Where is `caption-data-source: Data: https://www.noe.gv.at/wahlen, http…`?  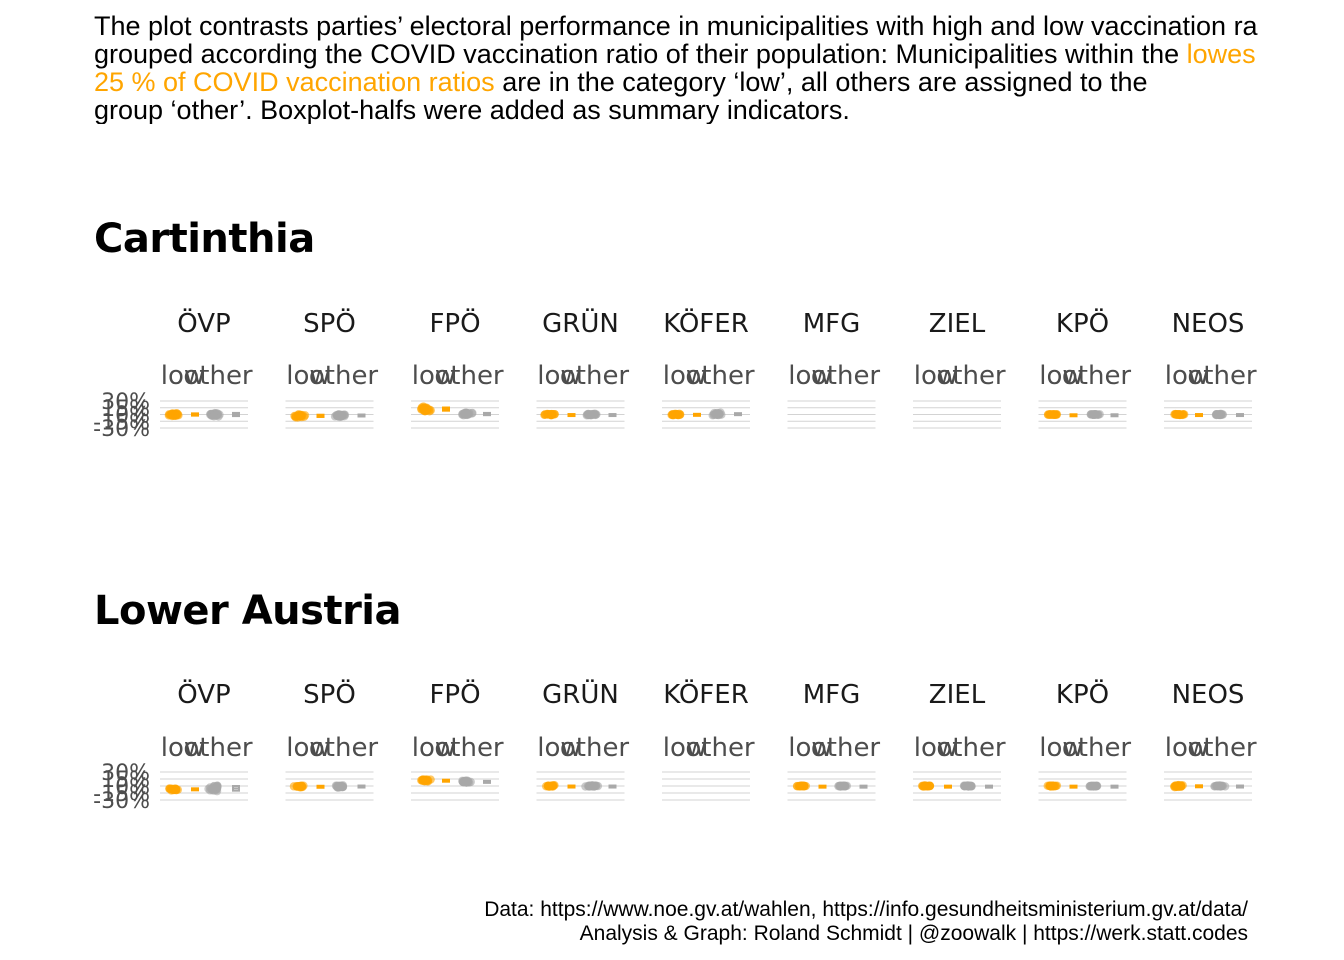 caption-data-source: Data: https://www.noe.gv.at/wahlen, http… is located at coordinates (866, 909).